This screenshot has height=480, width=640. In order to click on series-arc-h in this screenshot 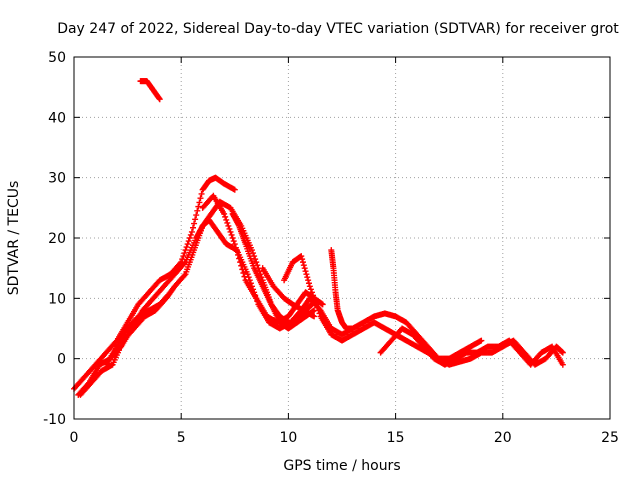, I will do `click(288, 292)`.